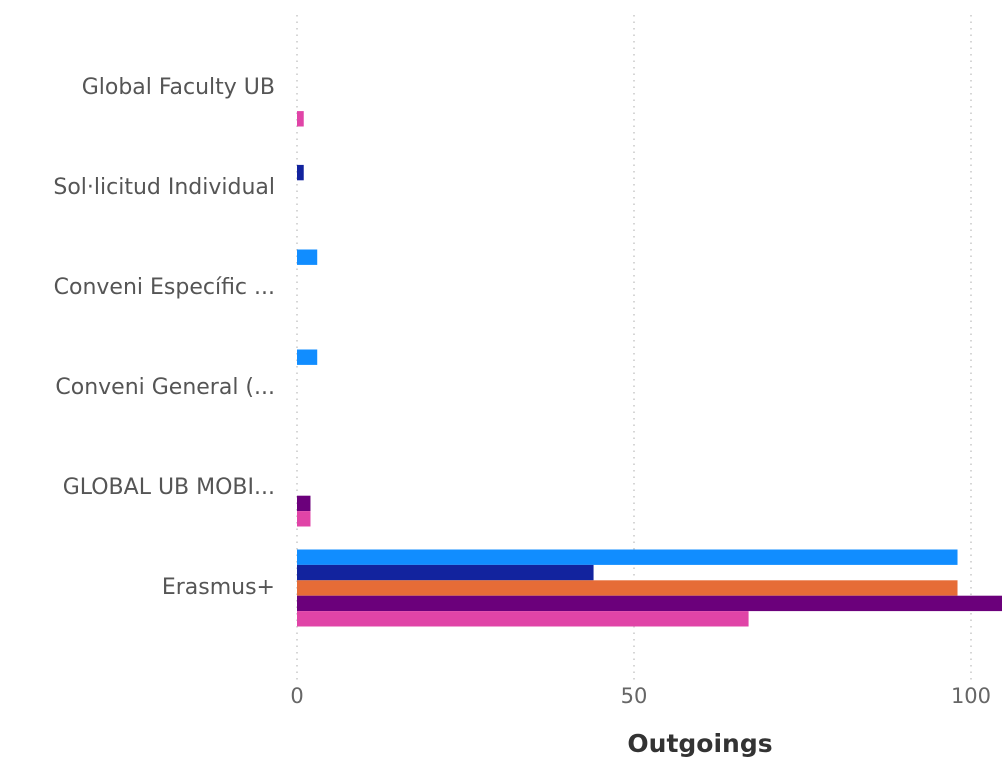  I want to click on x-tick-label: 50, so click(634, 696).